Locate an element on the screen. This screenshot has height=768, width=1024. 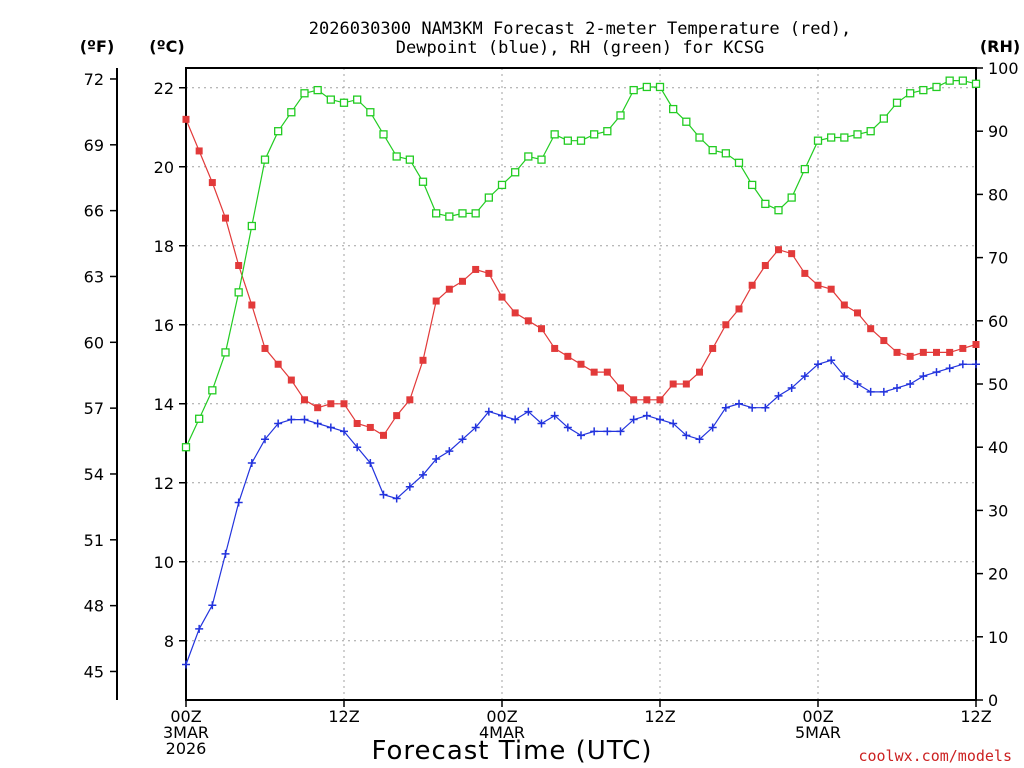
x-tick-label: 5MAR is located at coordinates (818, 732).